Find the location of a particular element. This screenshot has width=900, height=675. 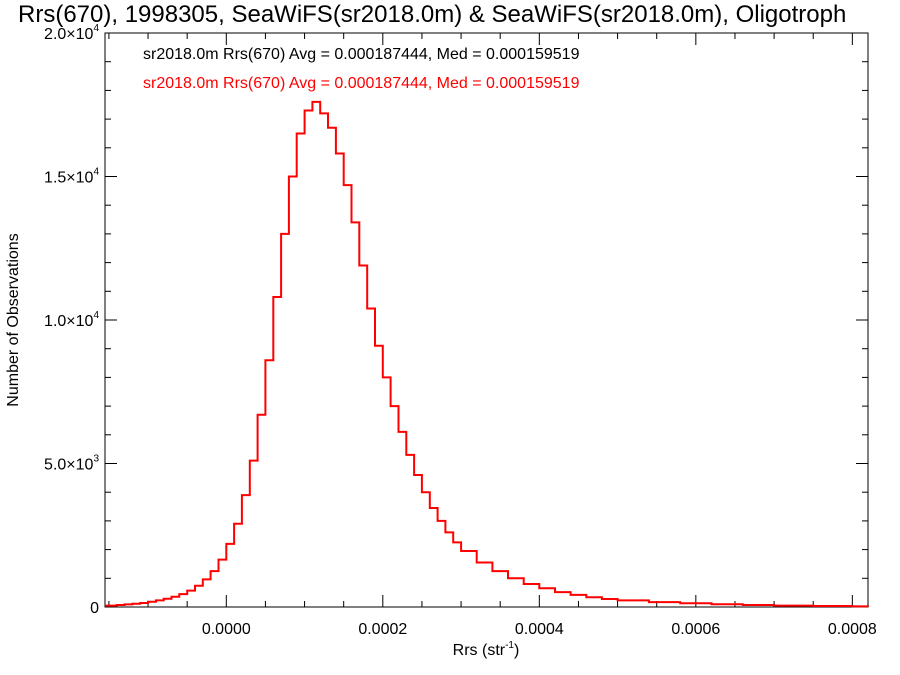

y-tick-label: 0 is located at coordinates (94, 608).